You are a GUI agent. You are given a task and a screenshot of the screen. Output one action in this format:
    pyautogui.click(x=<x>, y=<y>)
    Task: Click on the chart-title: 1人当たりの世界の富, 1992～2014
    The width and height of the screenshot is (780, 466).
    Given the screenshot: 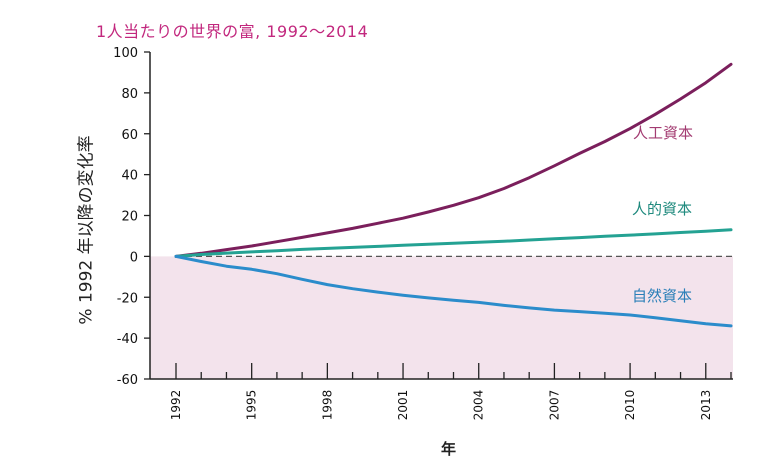 What is the action you would take?
    pyautogui.click(x=232, y=31)
    